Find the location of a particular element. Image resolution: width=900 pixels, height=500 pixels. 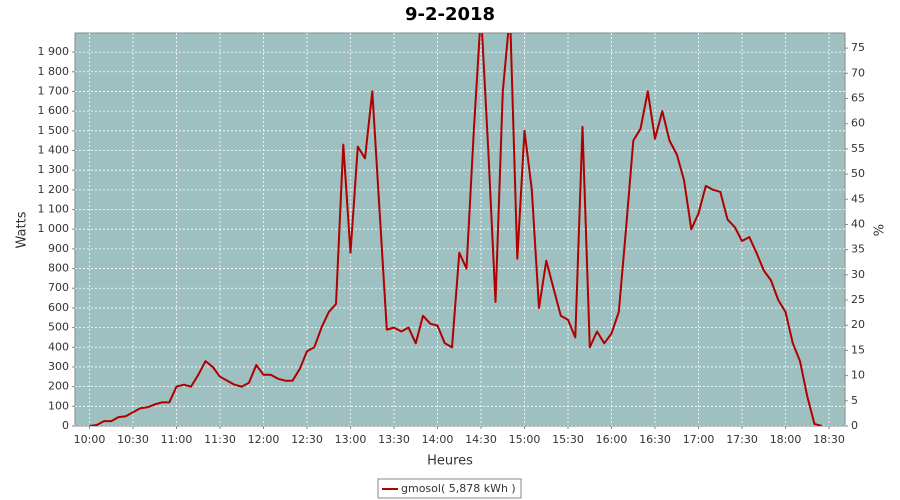

legend-label: gmosol( 5,878 kWh ) is located at coordinates (458, 488).